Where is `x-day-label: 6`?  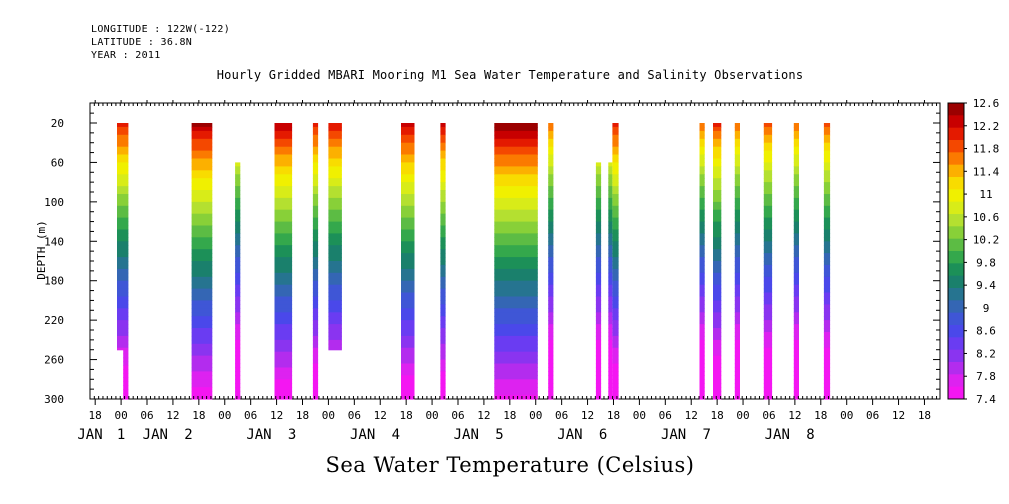 x-day-label: 6 is located at coordinates (603, 435).